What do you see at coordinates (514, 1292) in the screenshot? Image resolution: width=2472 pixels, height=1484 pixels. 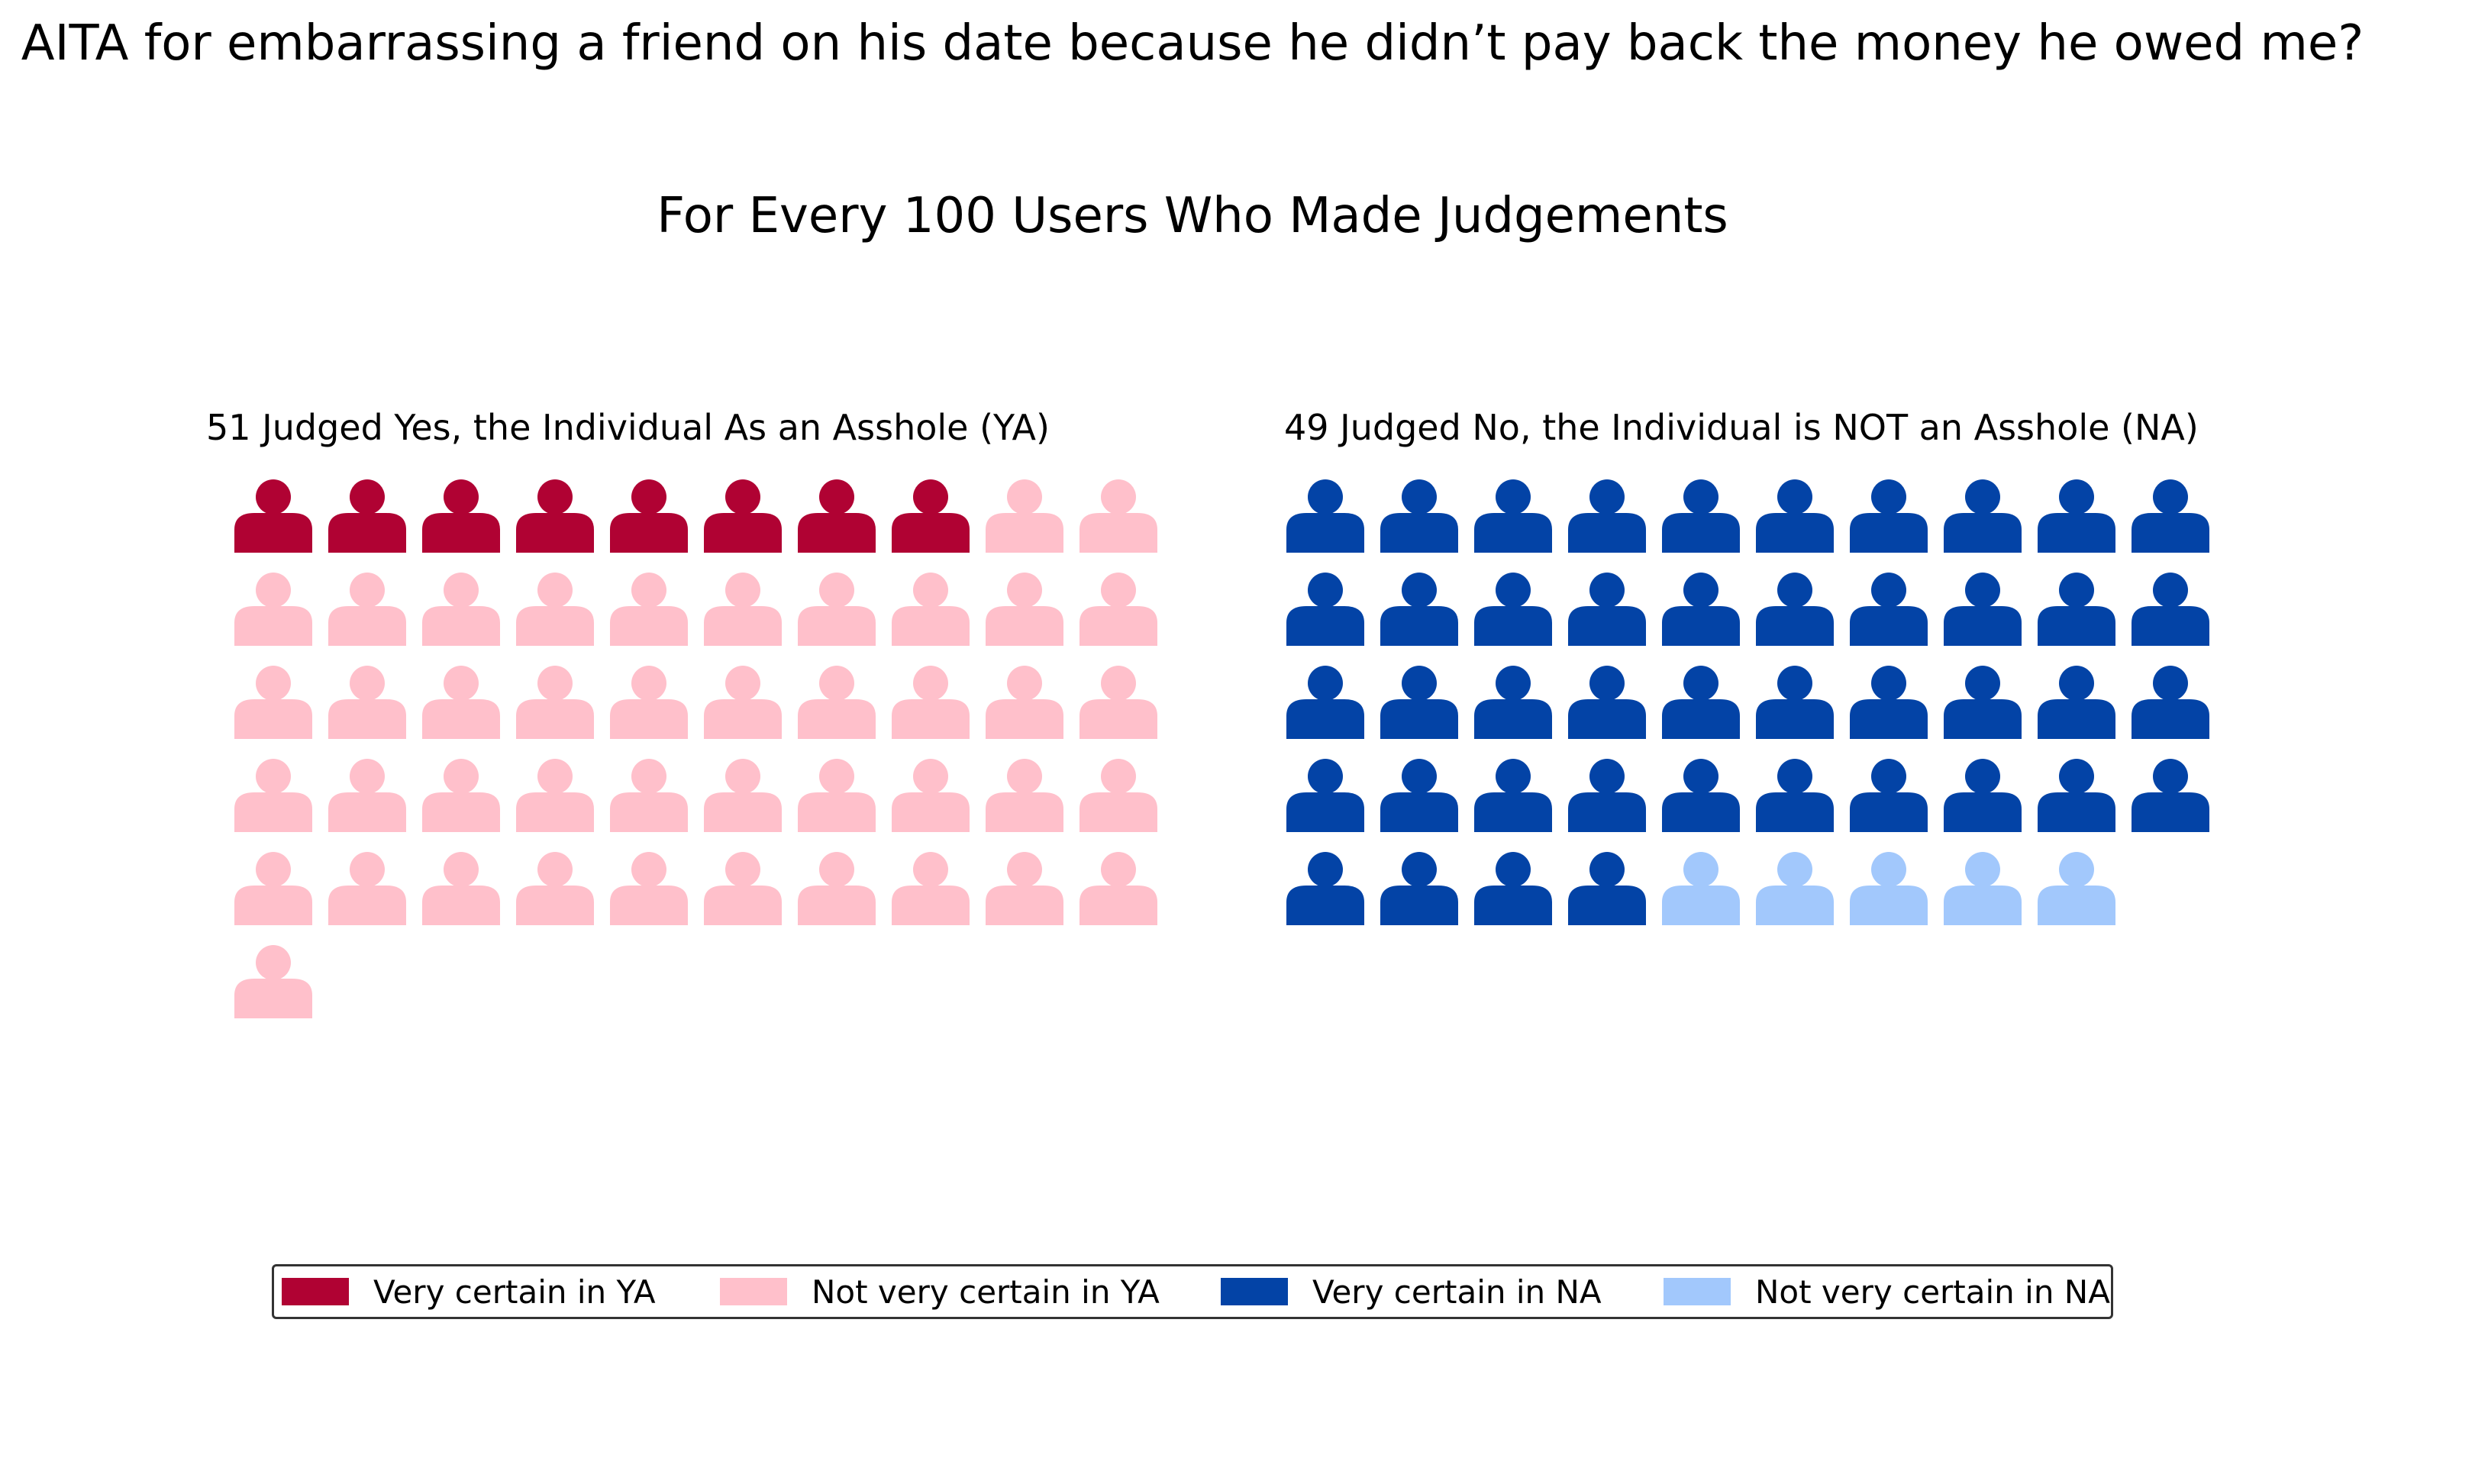 I see `legend-label: Very certain in YA` at bounding box center [514, 1292].